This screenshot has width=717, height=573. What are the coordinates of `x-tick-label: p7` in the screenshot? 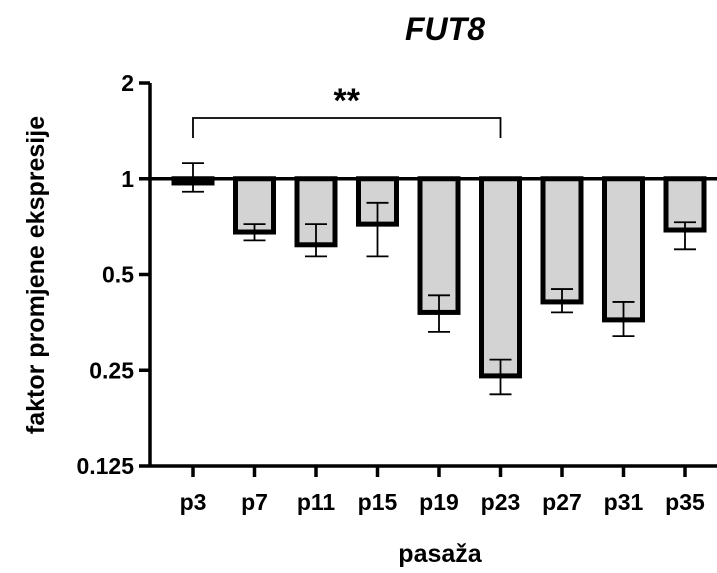 It's located at (254, 502).